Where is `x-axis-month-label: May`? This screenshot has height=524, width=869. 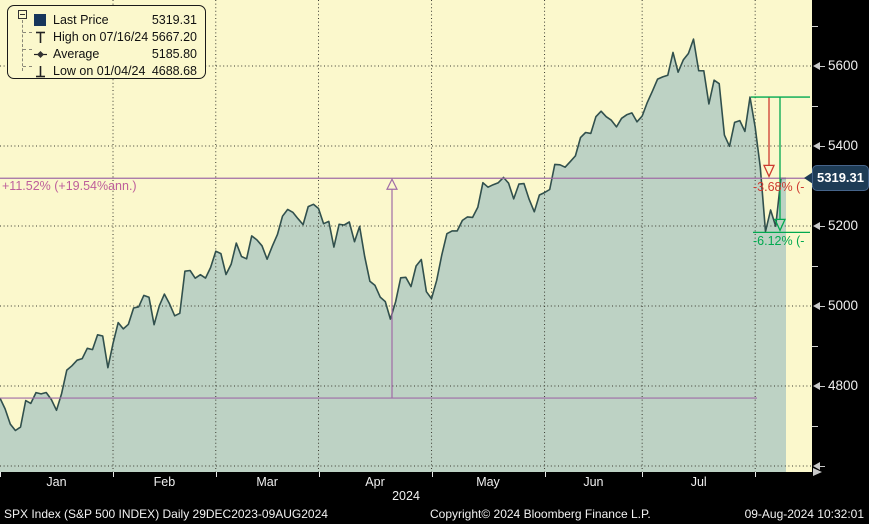 x-axis-month-label: May is located at coordinates (488, 482).